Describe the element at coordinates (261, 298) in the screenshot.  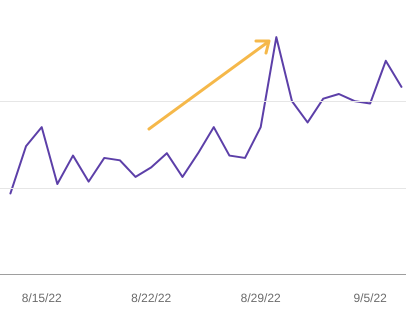
I see `x-tick-label: 8/29/22` at that location.